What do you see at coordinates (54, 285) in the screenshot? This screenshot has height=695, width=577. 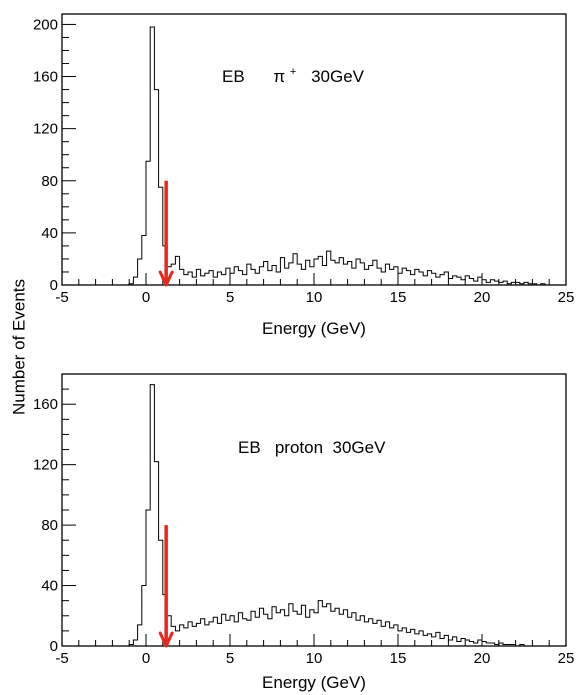 I see `top-y-tick-label: 0` at bounding box center [54, 285].